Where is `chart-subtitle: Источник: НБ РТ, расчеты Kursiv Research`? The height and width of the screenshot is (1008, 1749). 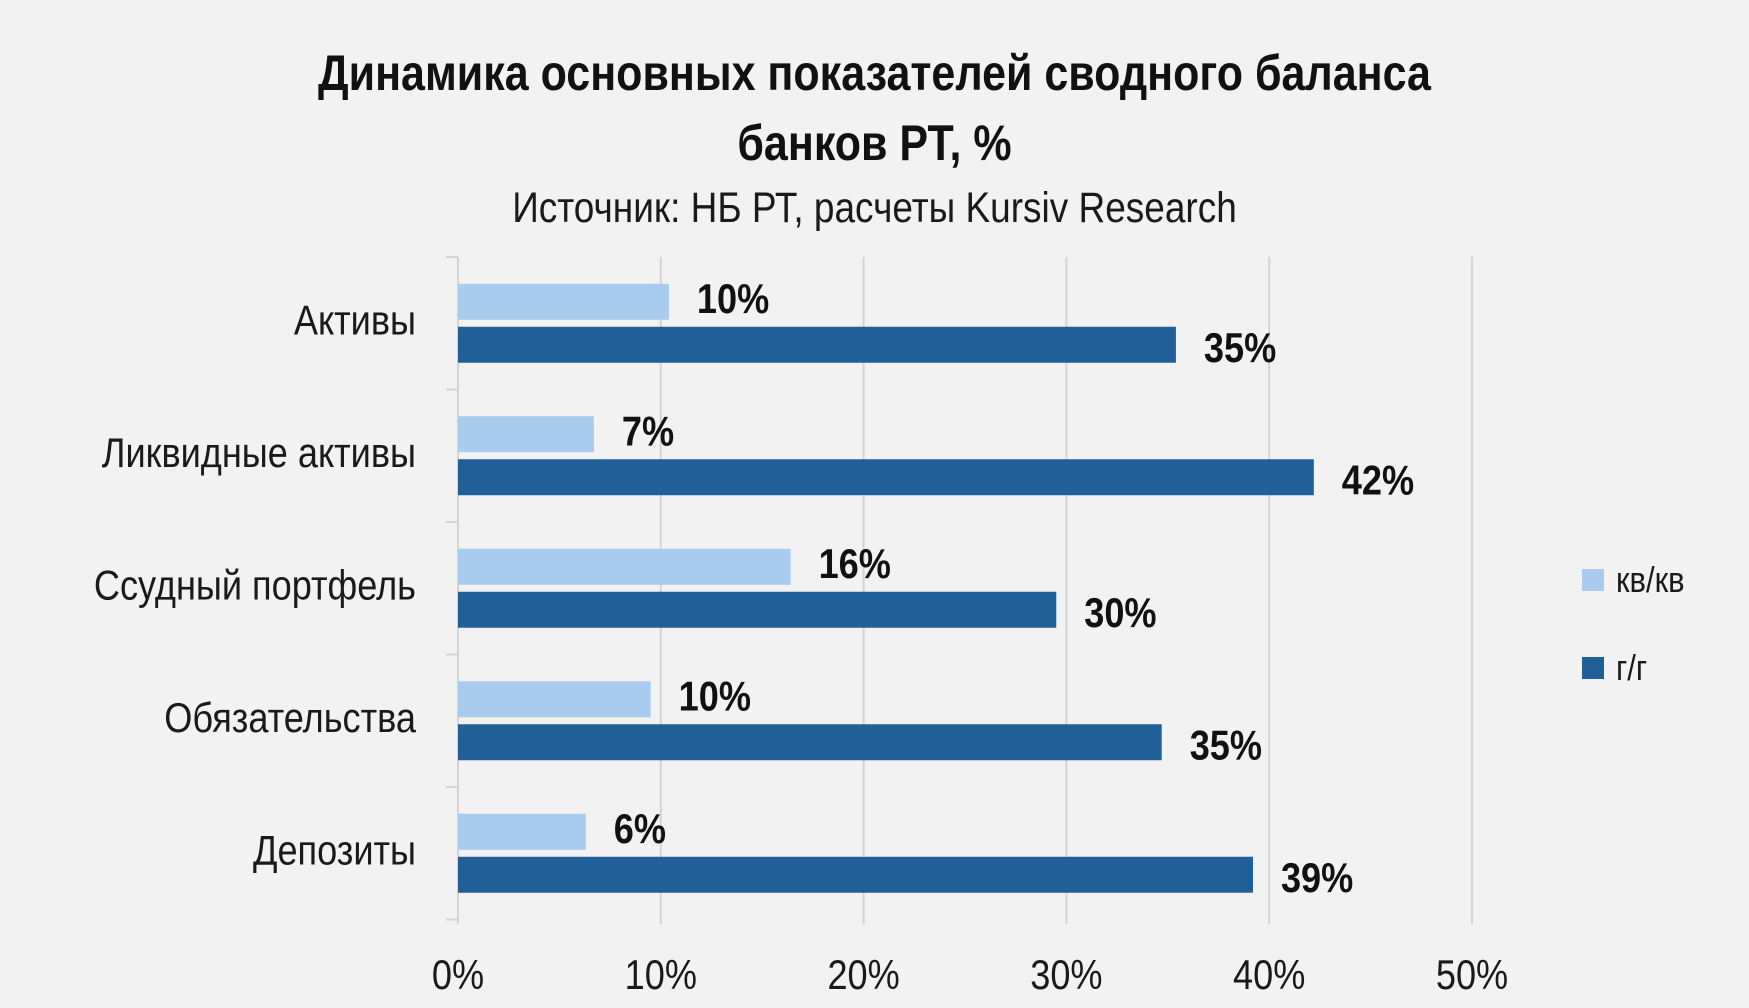 chart-subtitle: Источник: НБ РТ, расчеты Kursiv Research is located at coordinates (874, 208).